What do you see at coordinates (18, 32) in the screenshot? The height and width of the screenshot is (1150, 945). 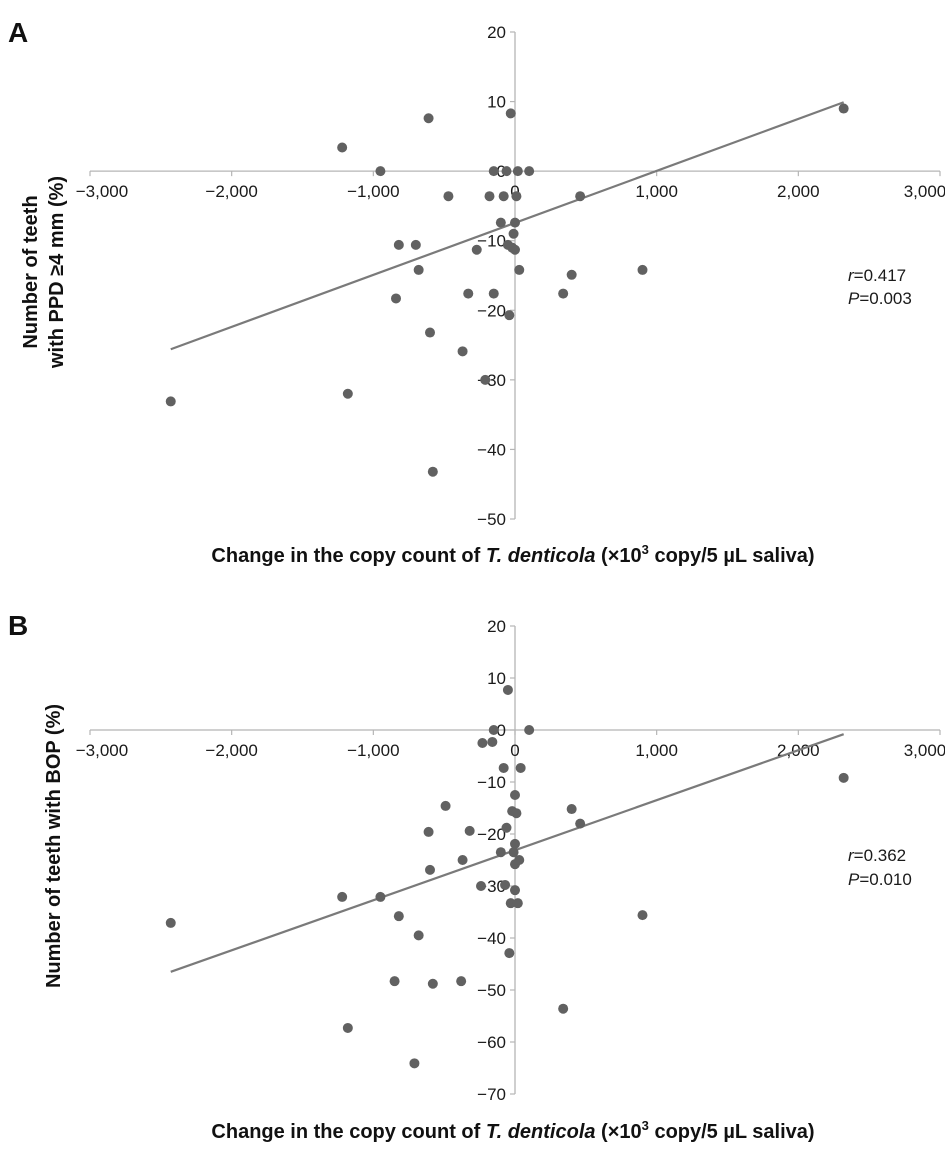 I see `panel-letter-a: A` at bounding box center [18, 32].